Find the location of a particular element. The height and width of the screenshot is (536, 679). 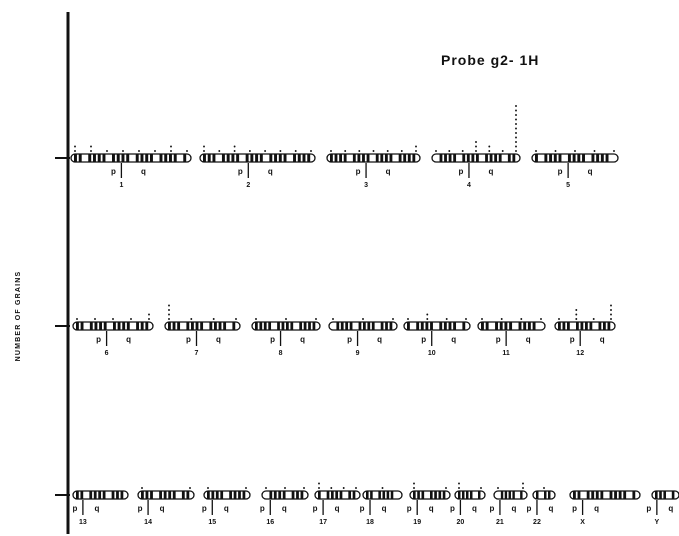

chromosome-number: 15 is located at coordinates (212, 522).